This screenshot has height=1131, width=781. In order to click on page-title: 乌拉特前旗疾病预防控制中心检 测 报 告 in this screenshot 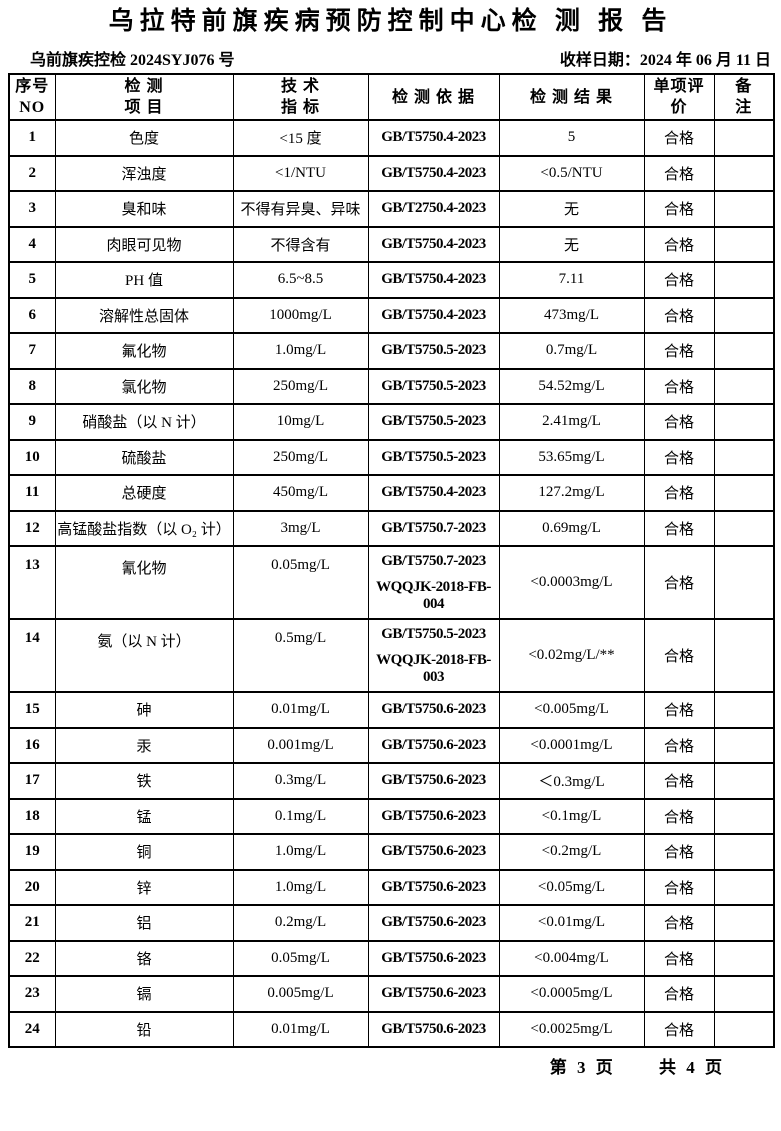, I will do `click(390, 21)`.